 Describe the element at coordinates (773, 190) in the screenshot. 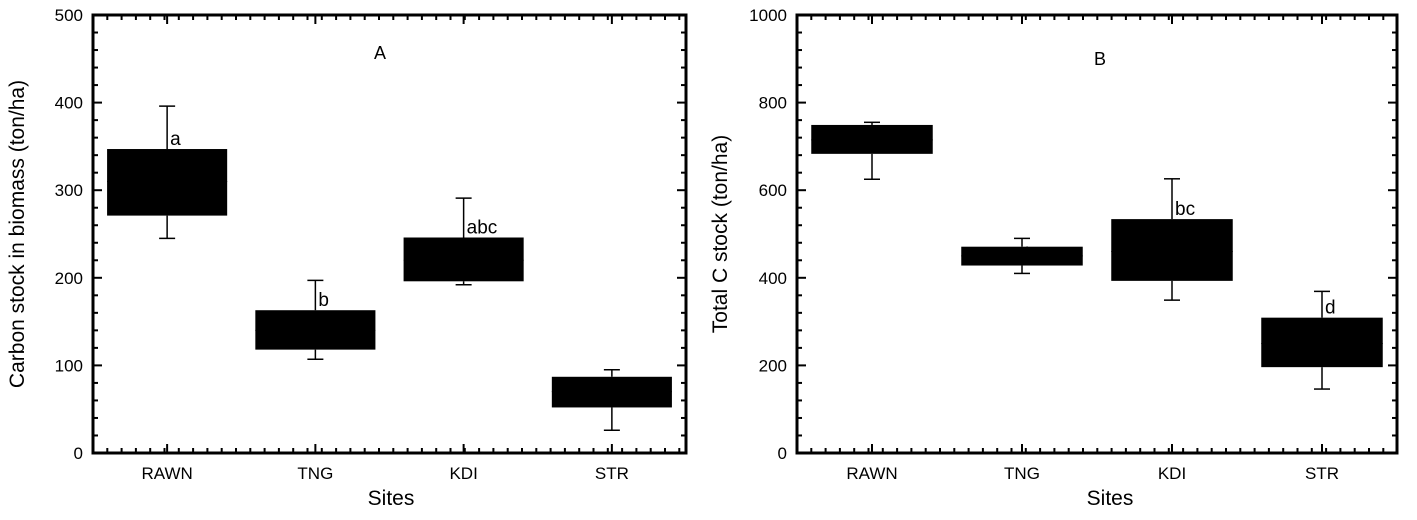

I see `y-tick-label: 600` at that location.